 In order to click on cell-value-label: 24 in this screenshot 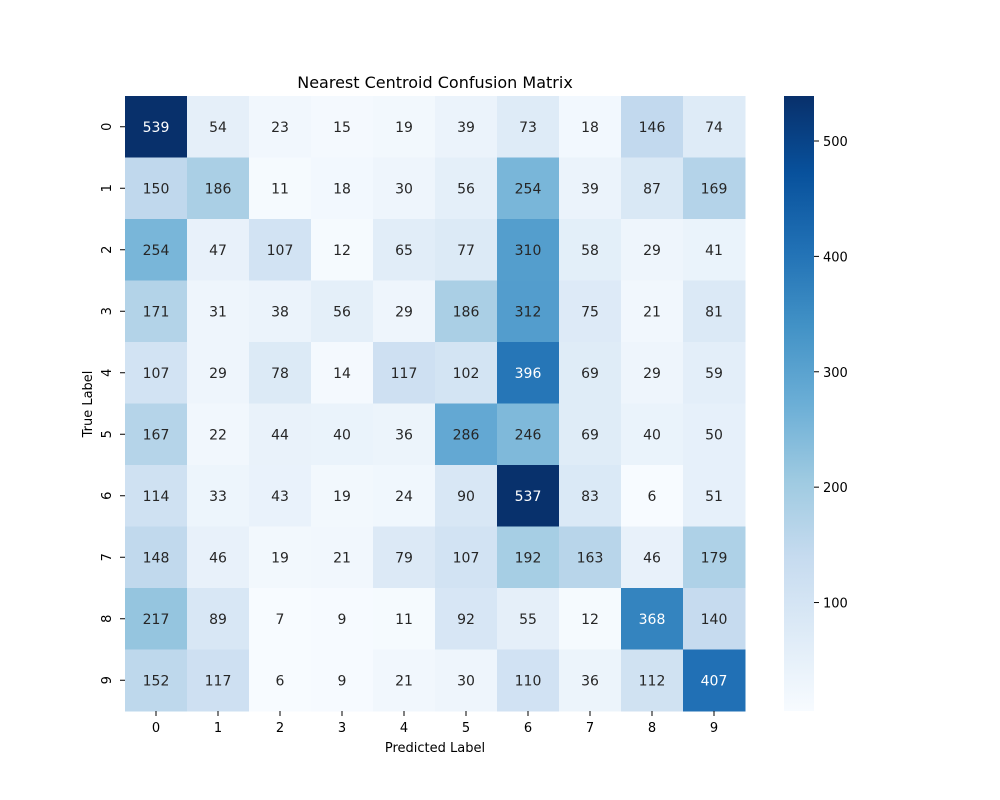, I will do `click(404, 497)`.